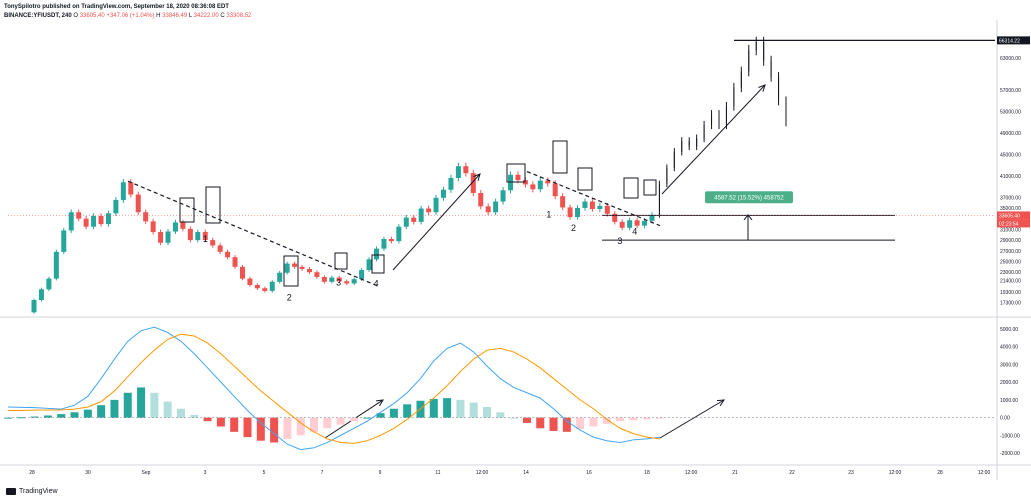 This screenshot has height=503, width=1031. I want to click on macd-axis-tick: 0.00, so click(1005, 419).